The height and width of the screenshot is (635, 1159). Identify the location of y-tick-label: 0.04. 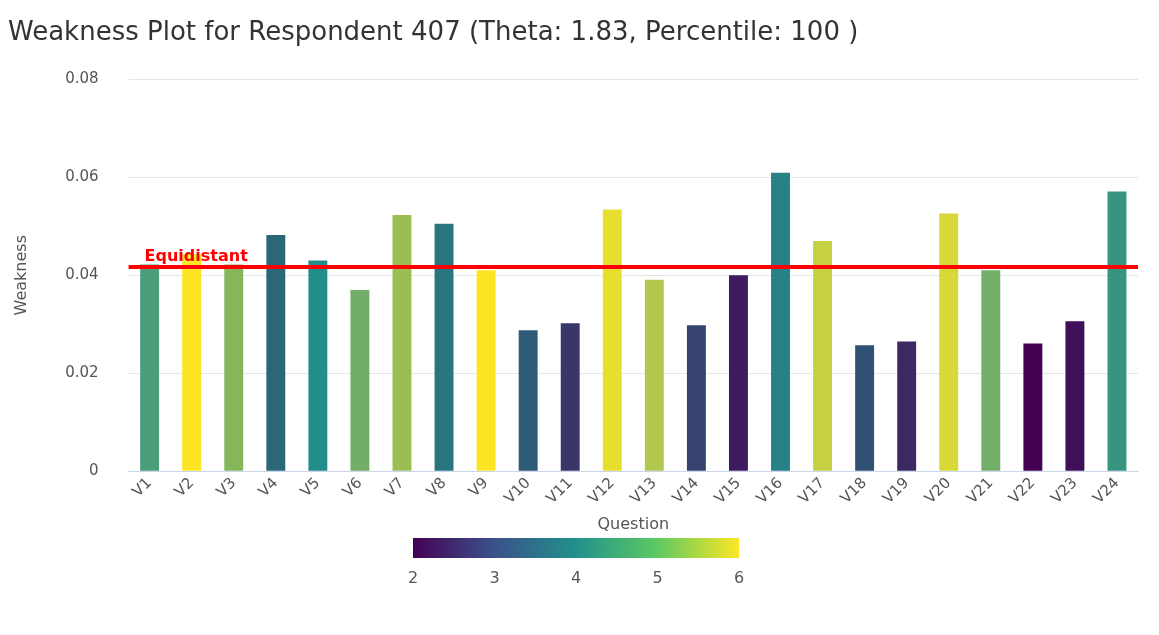
(82, 274).